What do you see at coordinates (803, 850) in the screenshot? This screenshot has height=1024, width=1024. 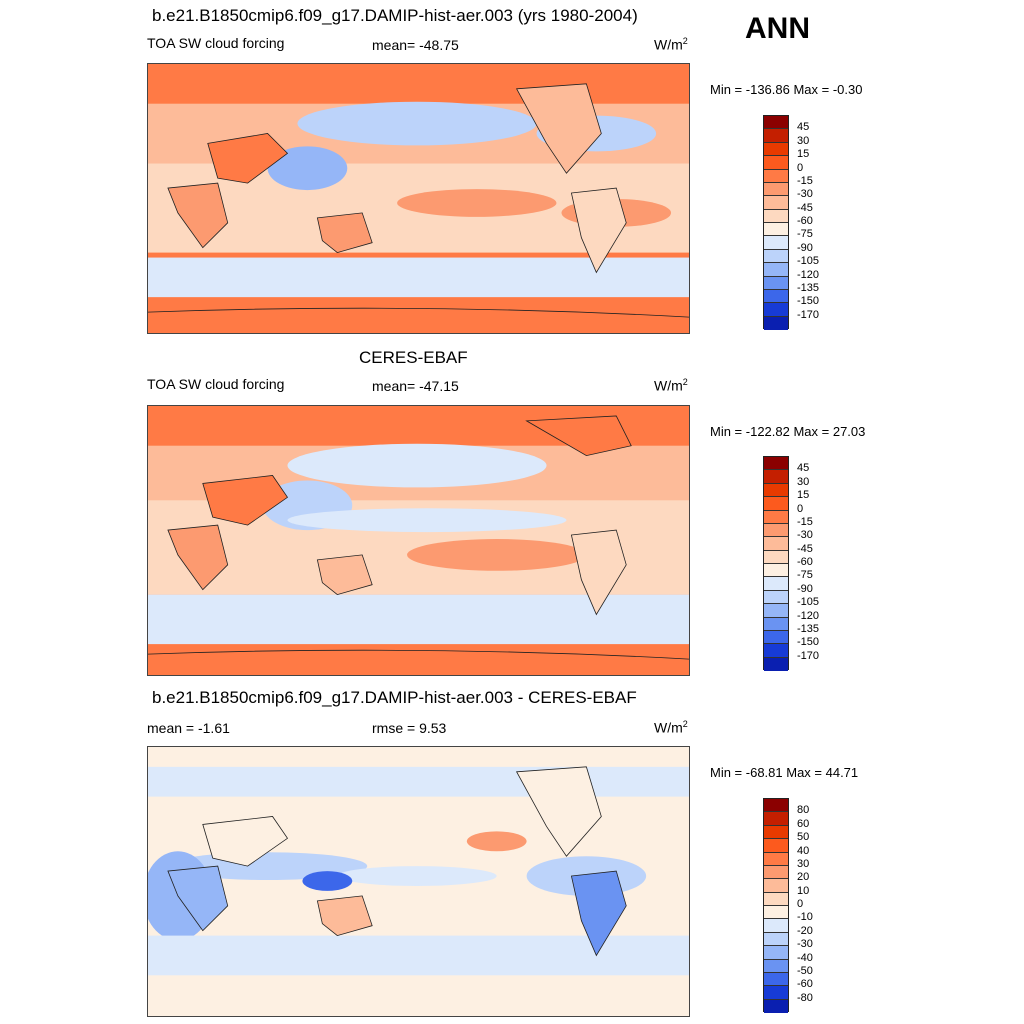 I see `colorbar-tick-label: 40` at bounding box center [803, 850].